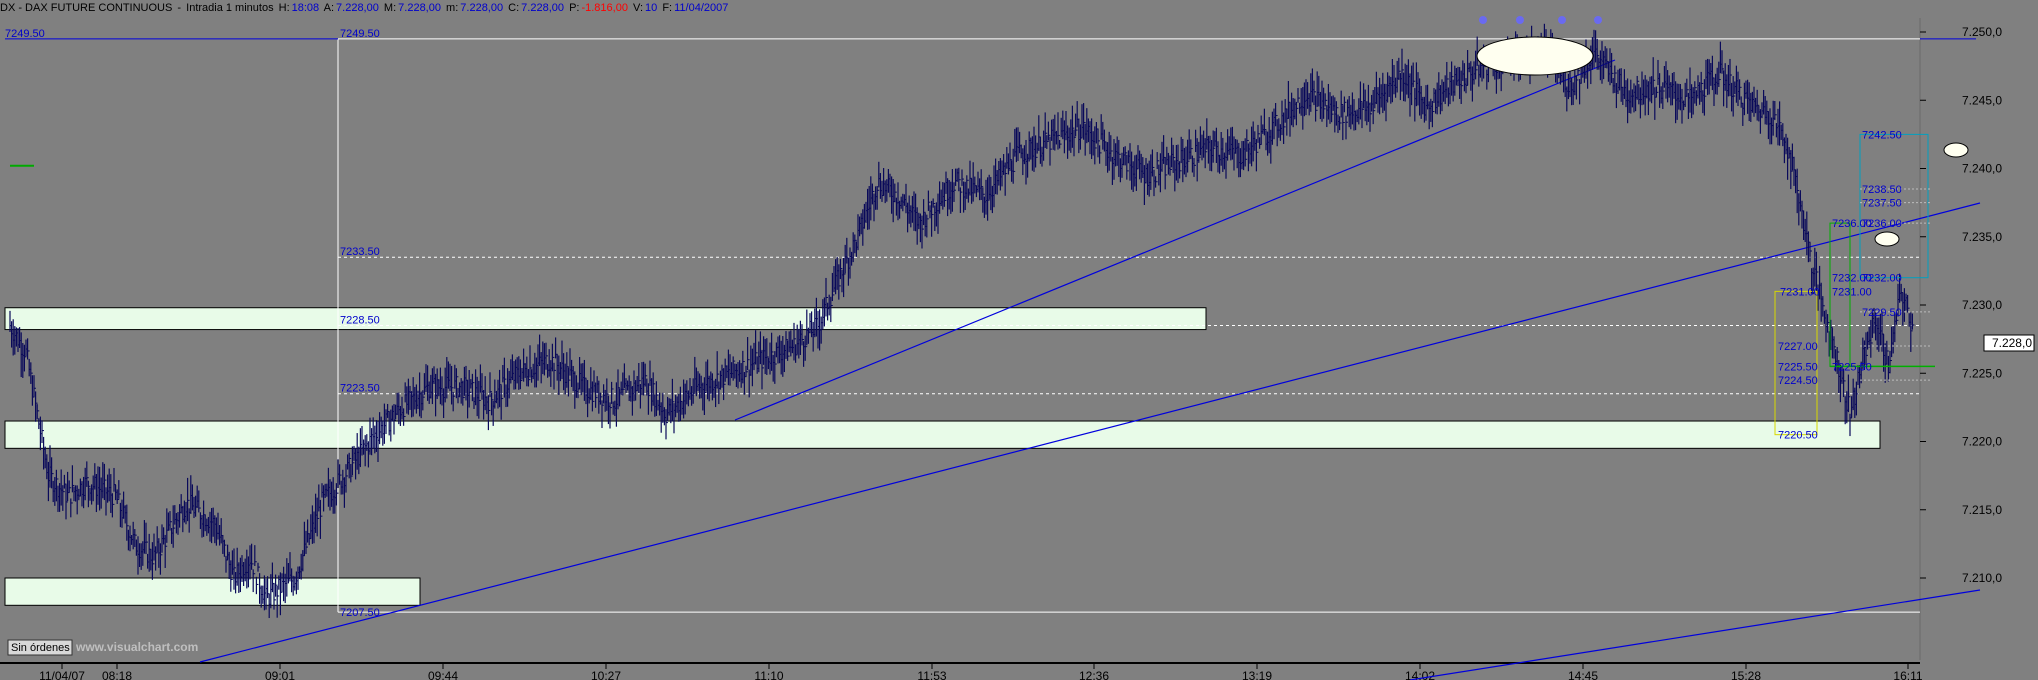 The width and height of the screenshot is (2038, 680). I want to click on y-tick-label: 7.235,0, so click(1982, 237).